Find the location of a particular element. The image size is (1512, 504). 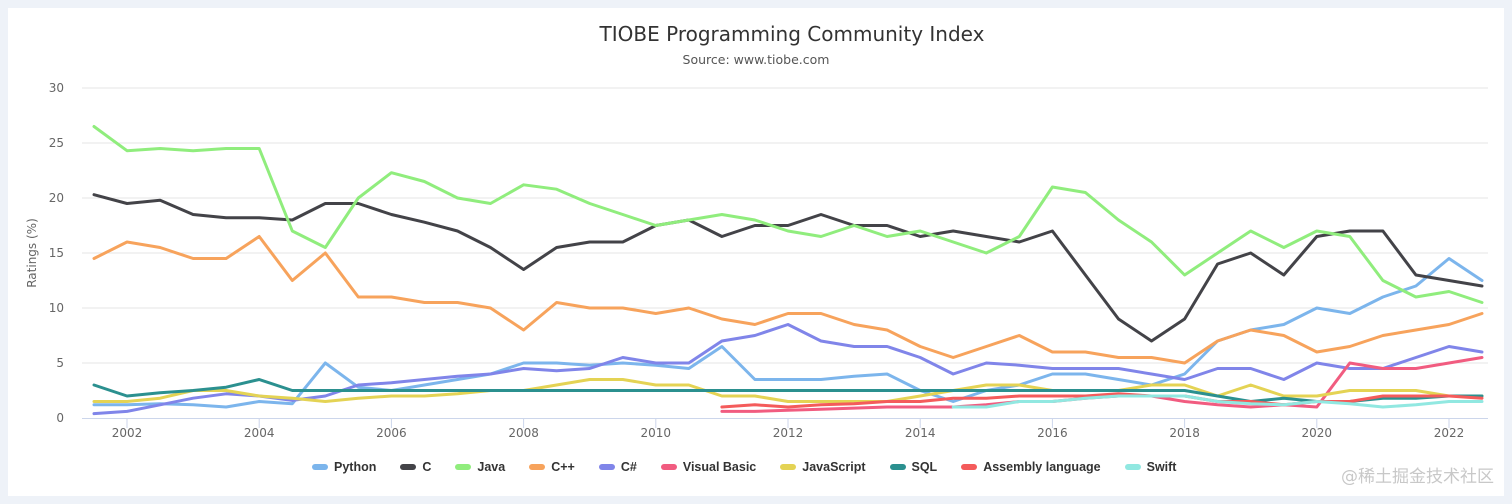

x-tick-label: 2020 is located at coordinates (1317, 433).